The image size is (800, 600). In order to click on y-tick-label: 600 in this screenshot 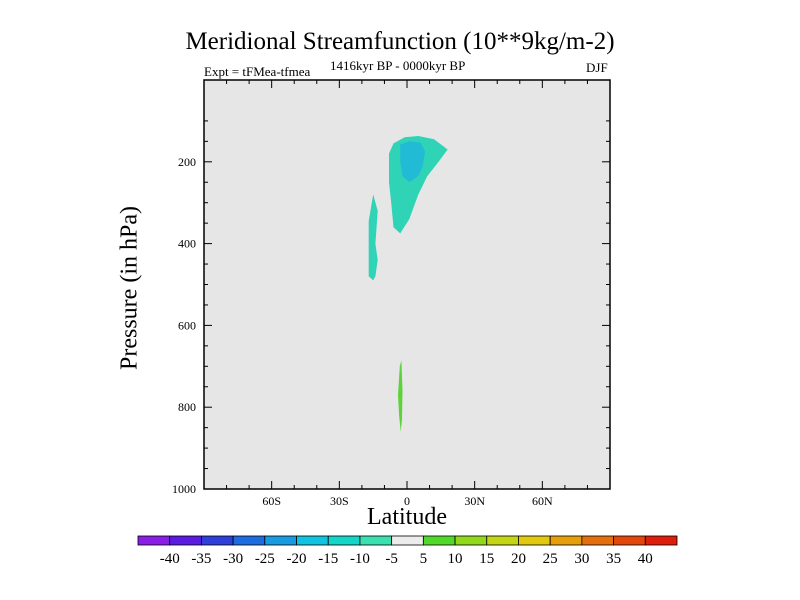, I will do `click(187, 325)`.